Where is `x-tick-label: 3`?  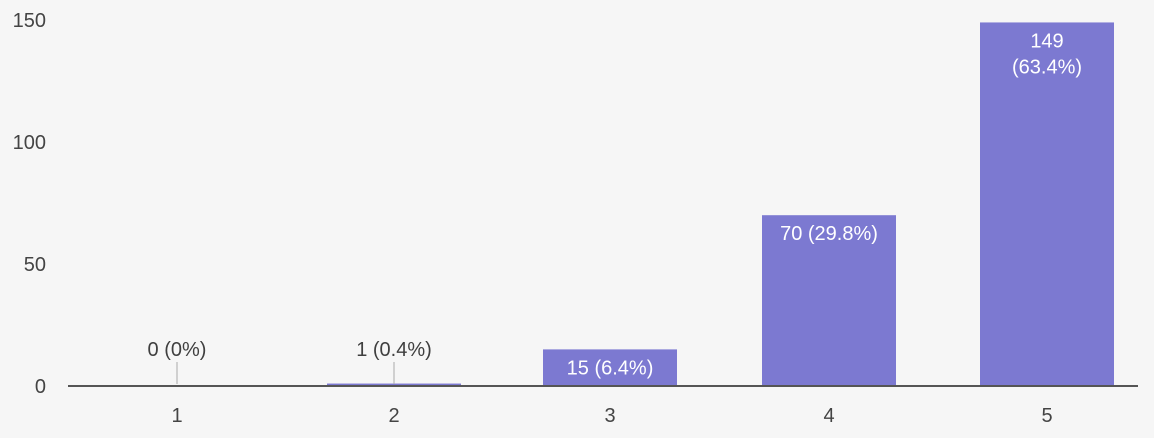 x-tick-label: 3 is located at coordinates (609, 416).